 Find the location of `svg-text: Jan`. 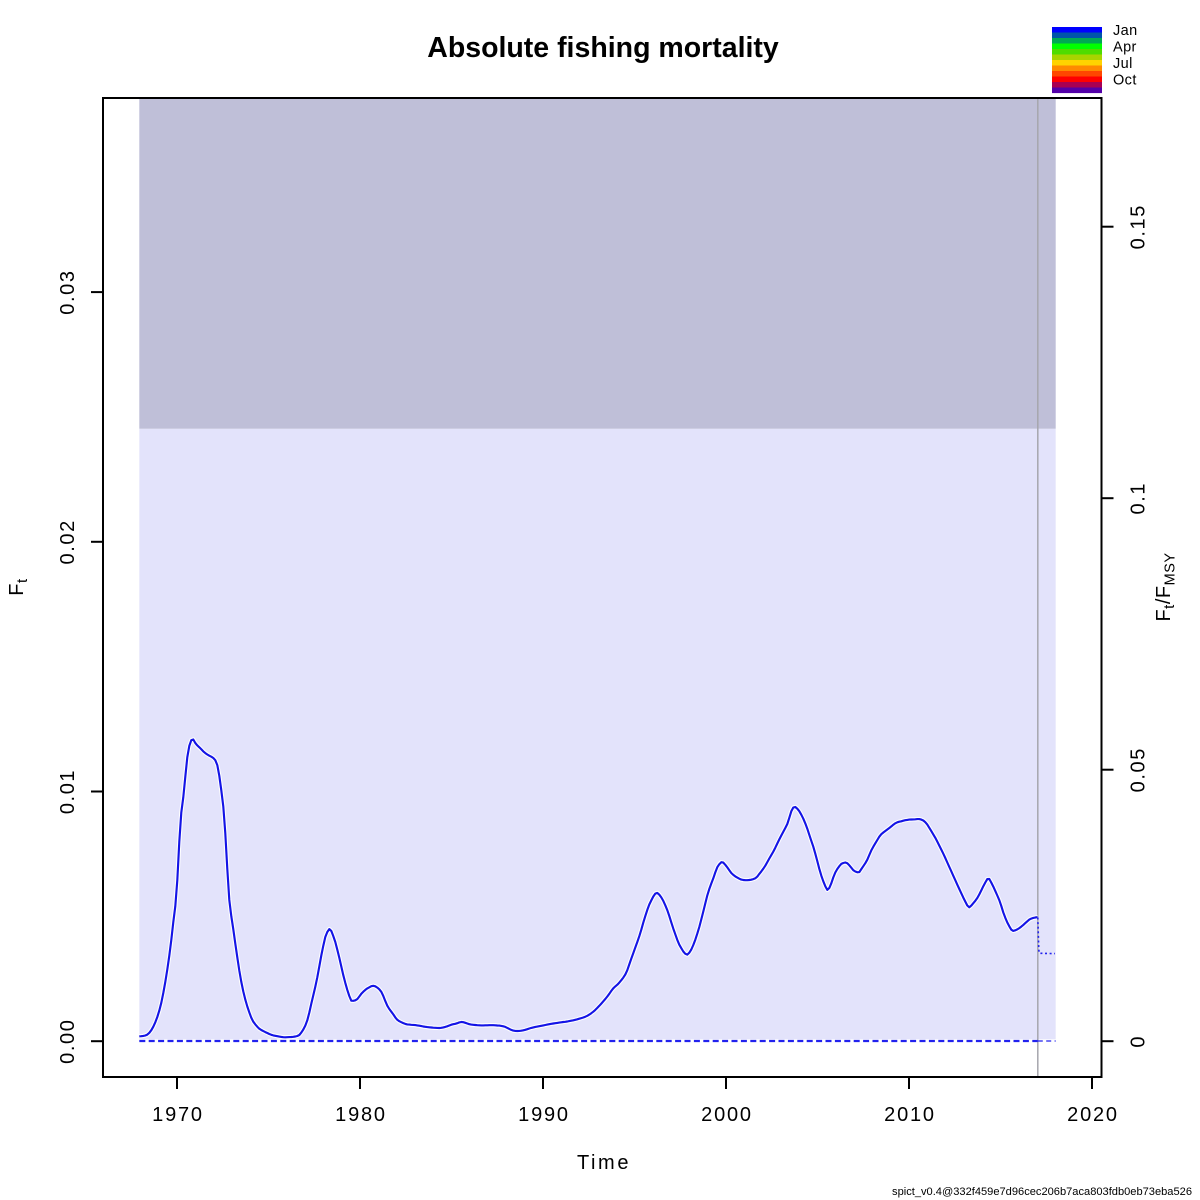

svg-text: Jan is located at coordinates (1125, 31).